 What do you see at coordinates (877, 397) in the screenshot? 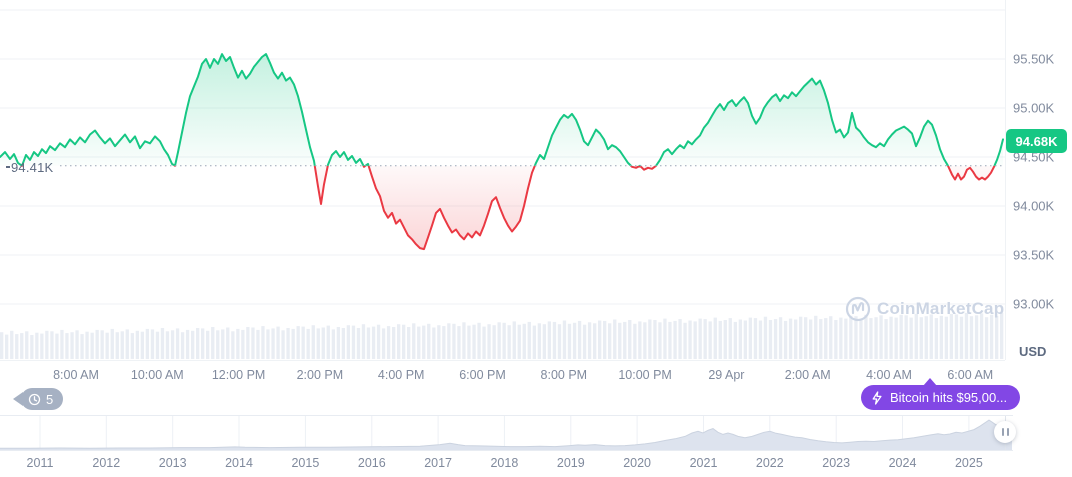
I see `lightning-icon` at bounding box center [877, 397].